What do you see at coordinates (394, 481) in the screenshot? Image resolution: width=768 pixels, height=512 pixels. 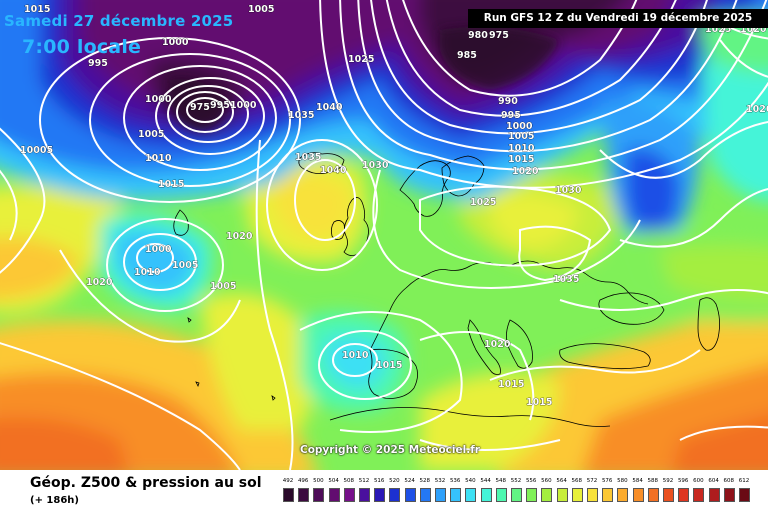 I see `legend-tick-label: 520` at bounding box center [394, 481].